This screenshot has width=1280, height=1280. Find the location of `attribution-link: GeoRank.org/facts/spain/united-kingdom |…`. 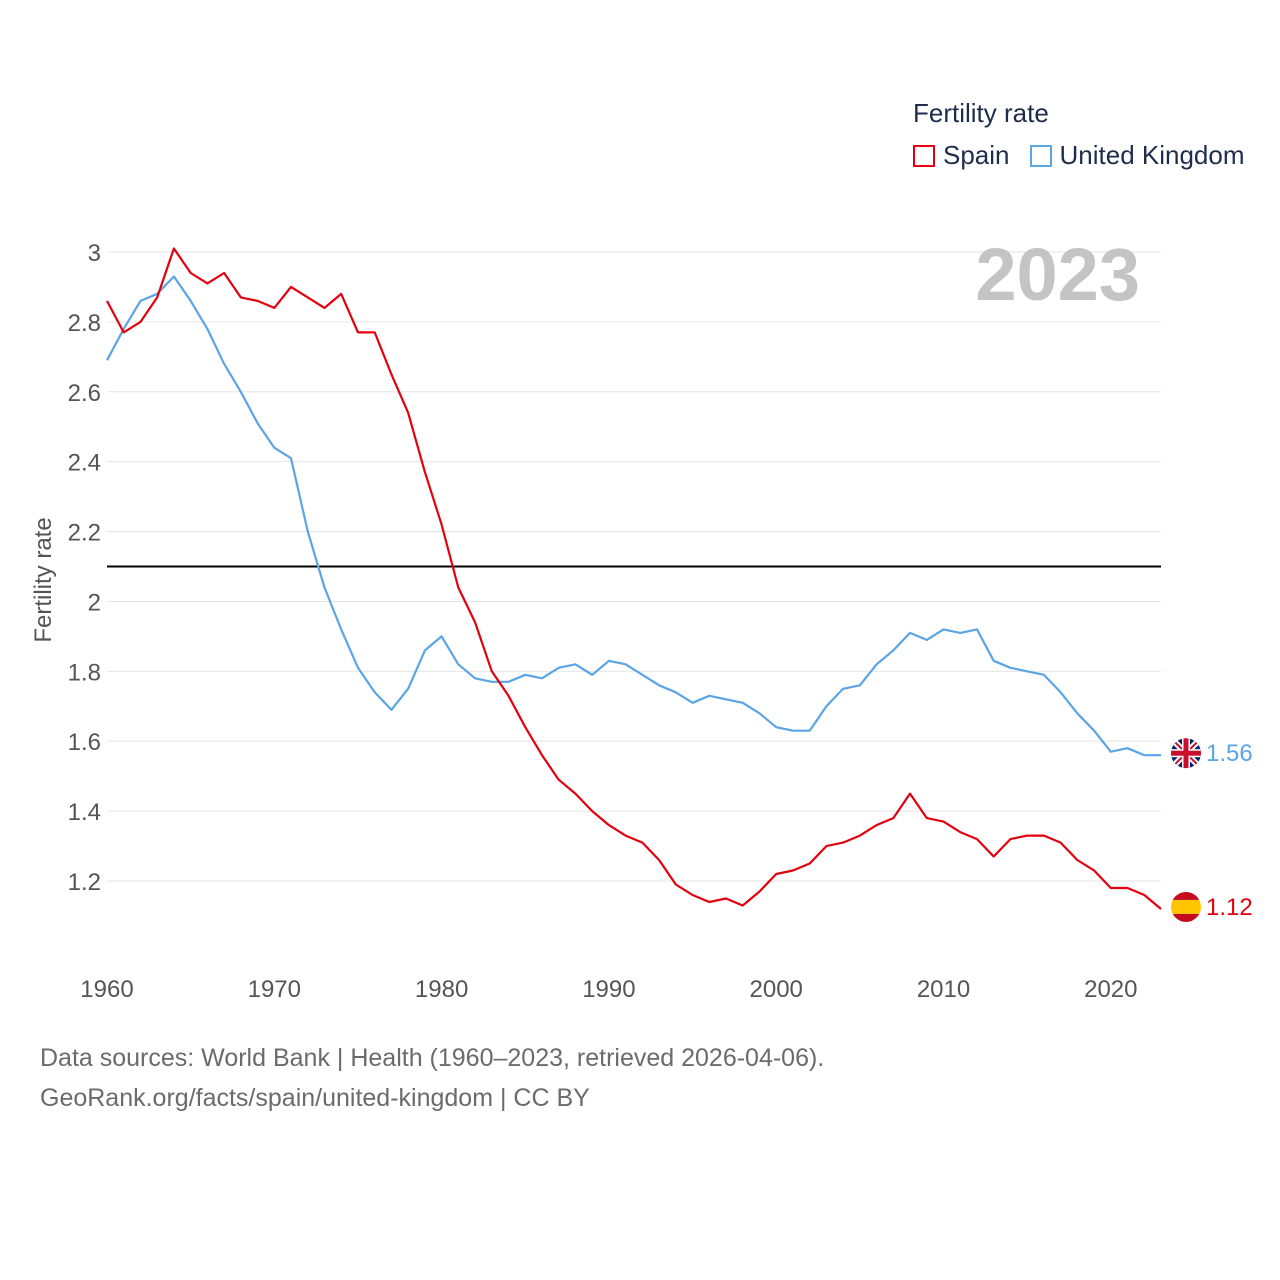

attribution-link: GeoRank.org/facts/spain/united-kingdom |… is located at coordinates (315, 1098).